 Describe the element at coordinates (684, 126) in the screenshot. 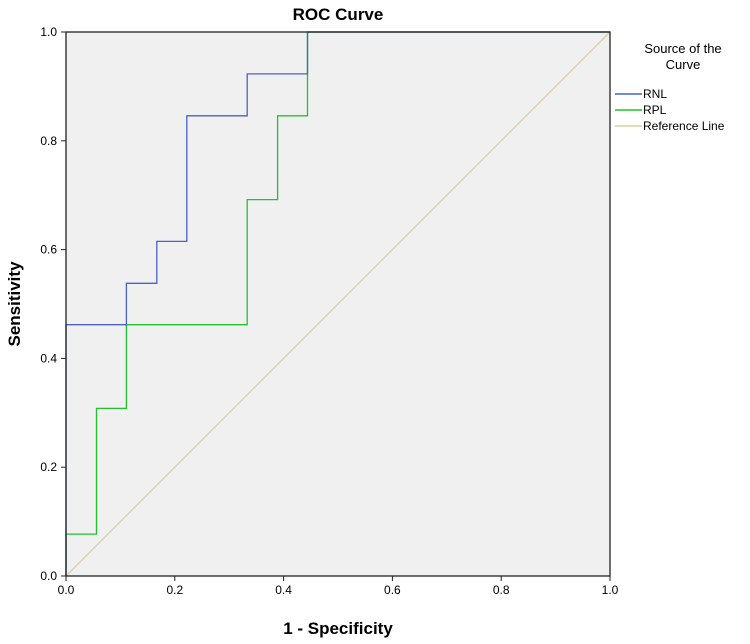

I see `legend-label-reference-line: Reference Line` at that location.